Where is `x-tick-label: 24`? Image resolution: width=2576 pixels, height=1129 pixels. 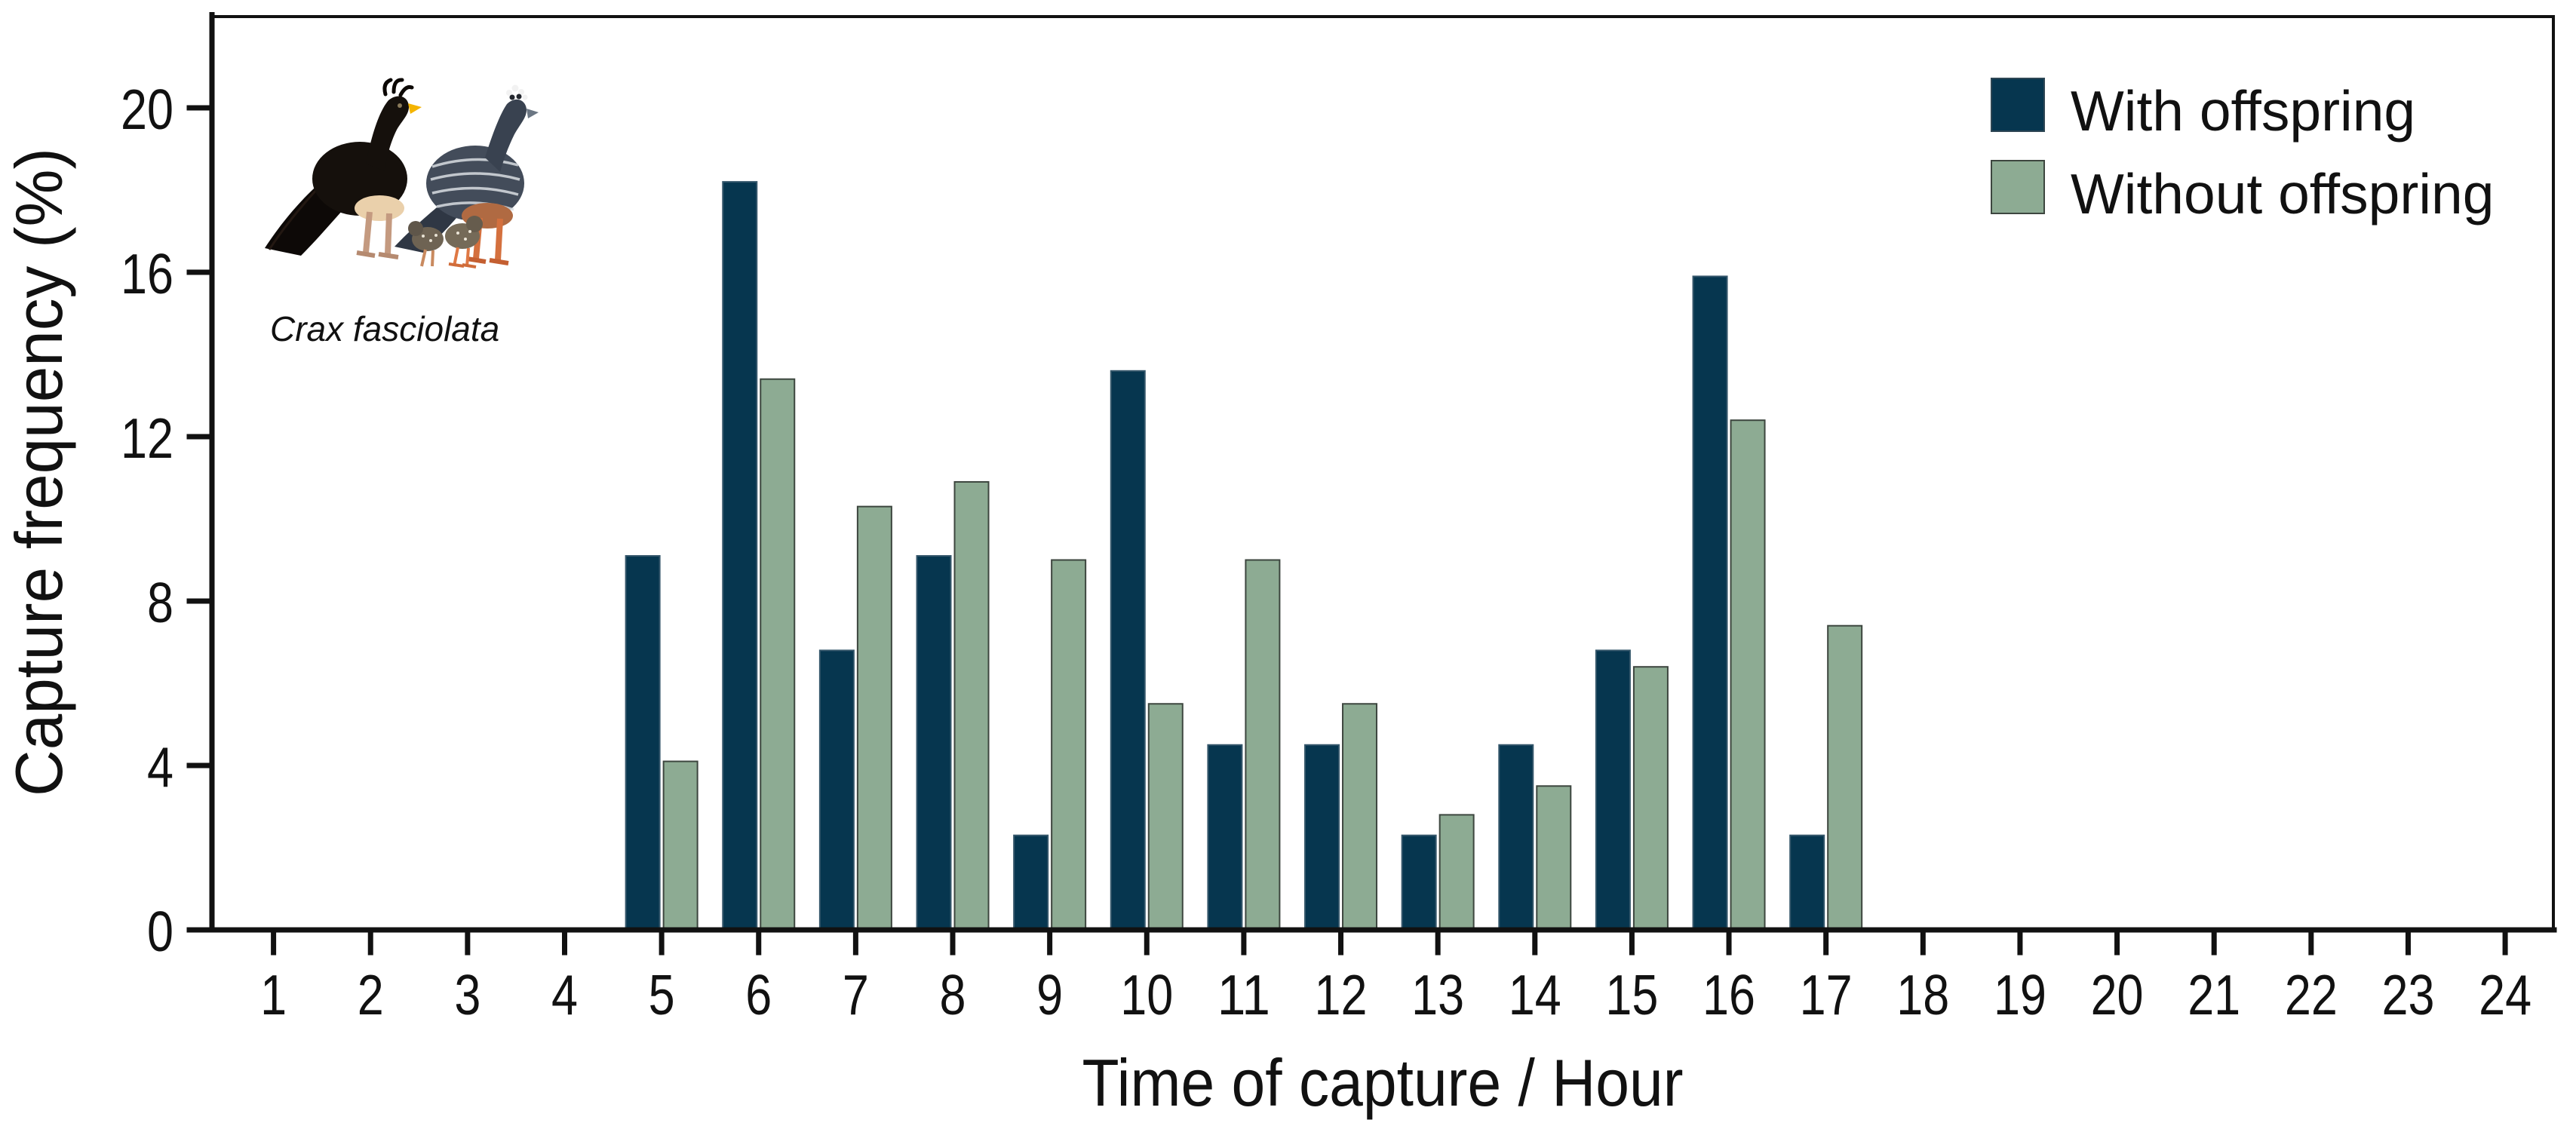 x-tick-label: 24 is located at coordinates (2505, 995).